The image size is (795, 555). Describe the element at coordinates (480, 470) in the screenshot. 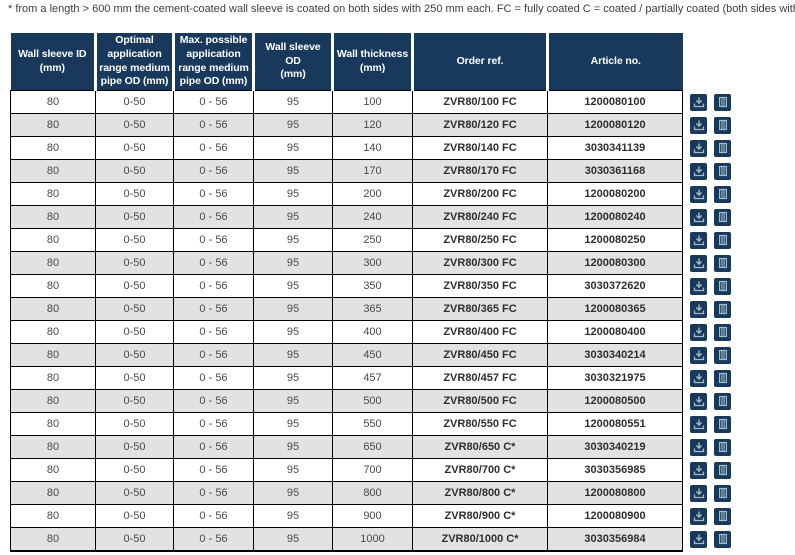

I see `table-cell: ZVR80/700 C*` at that location.